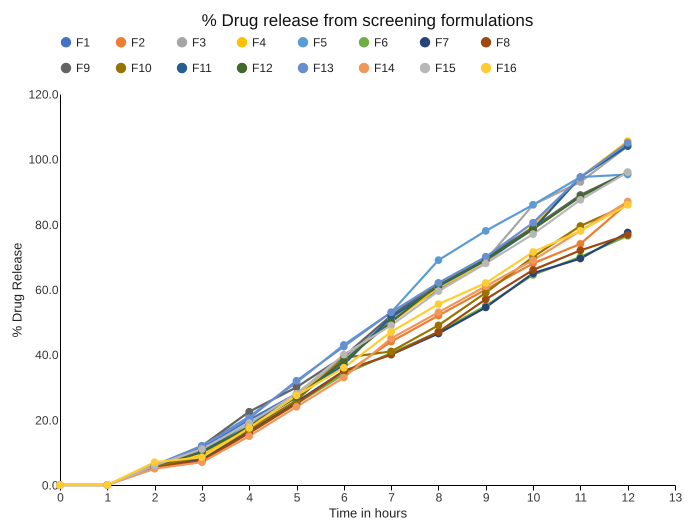  I want to click on x-tick-label: 7, so click(392, 497).